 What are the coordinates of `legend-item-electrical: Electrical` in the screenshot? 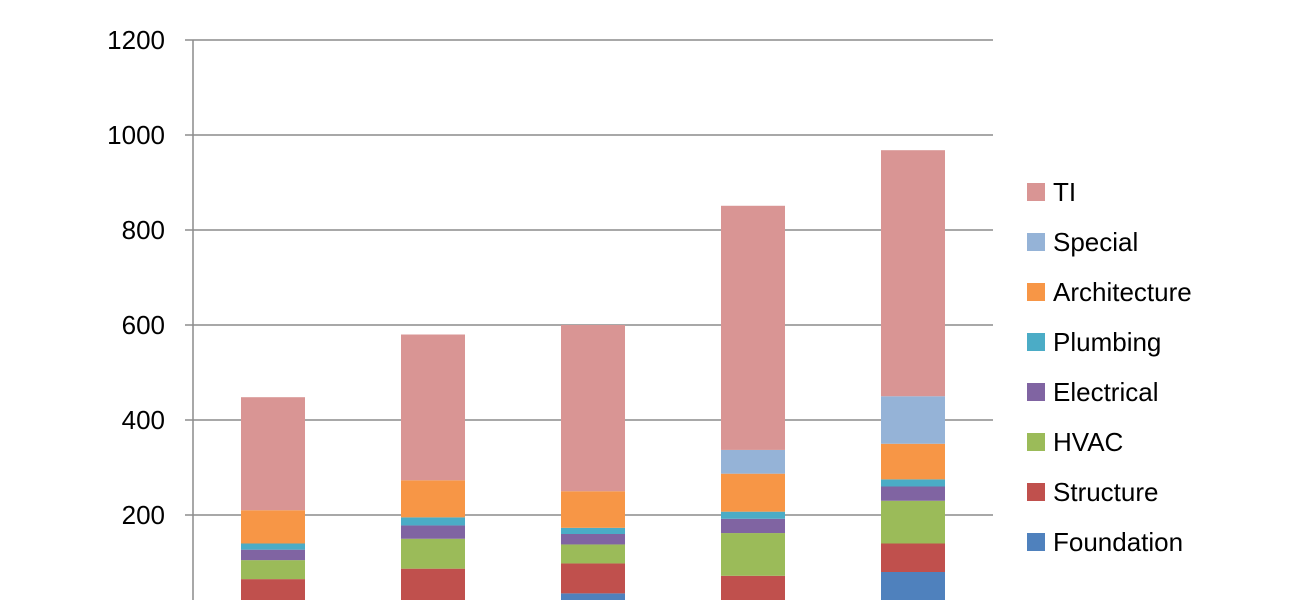 It's located at (1092, 392).